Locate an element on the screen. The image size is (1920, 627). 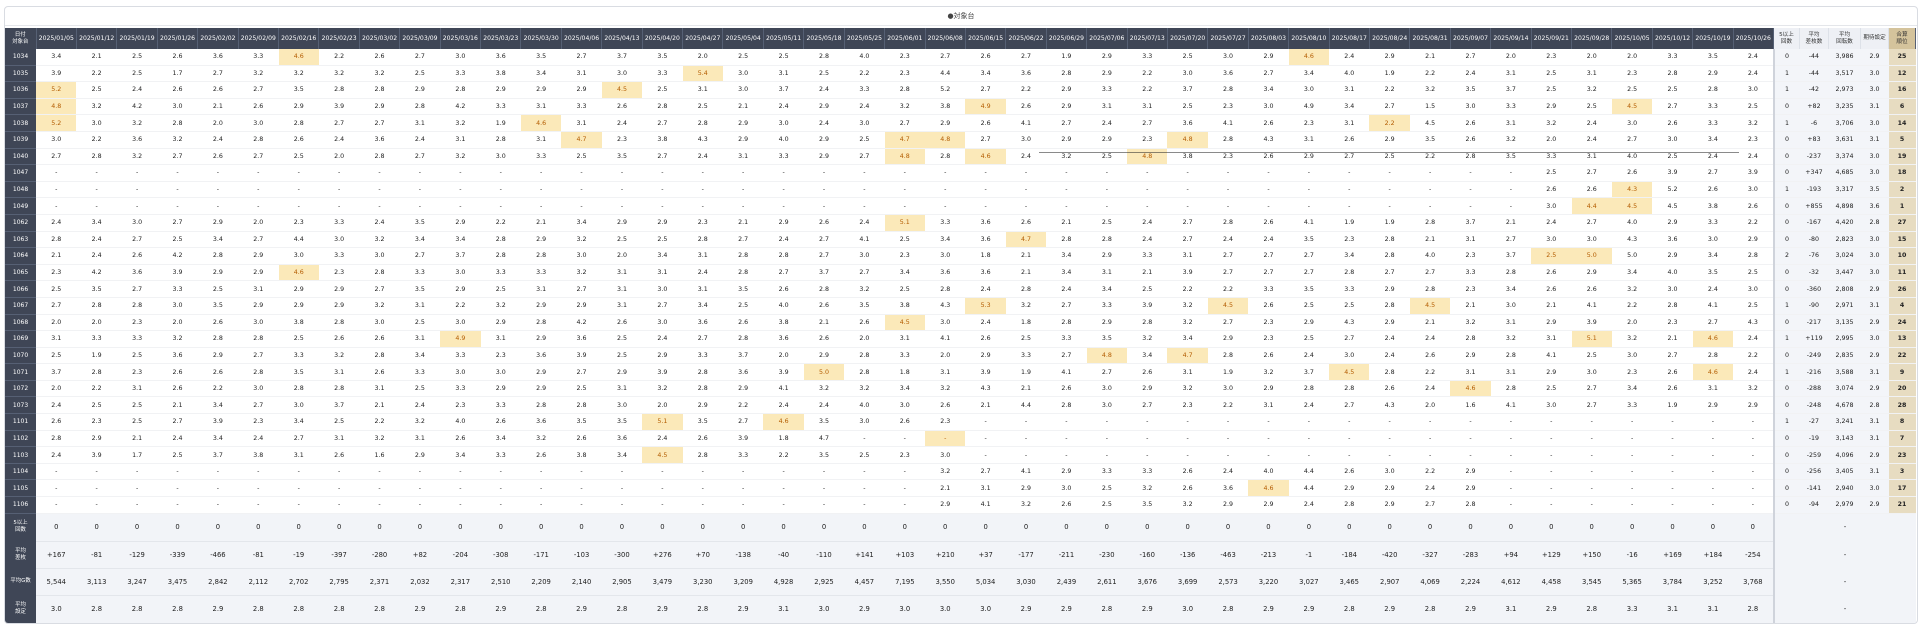
date-column-header: 2025/10/26 is located at coordinates (1754, 38).